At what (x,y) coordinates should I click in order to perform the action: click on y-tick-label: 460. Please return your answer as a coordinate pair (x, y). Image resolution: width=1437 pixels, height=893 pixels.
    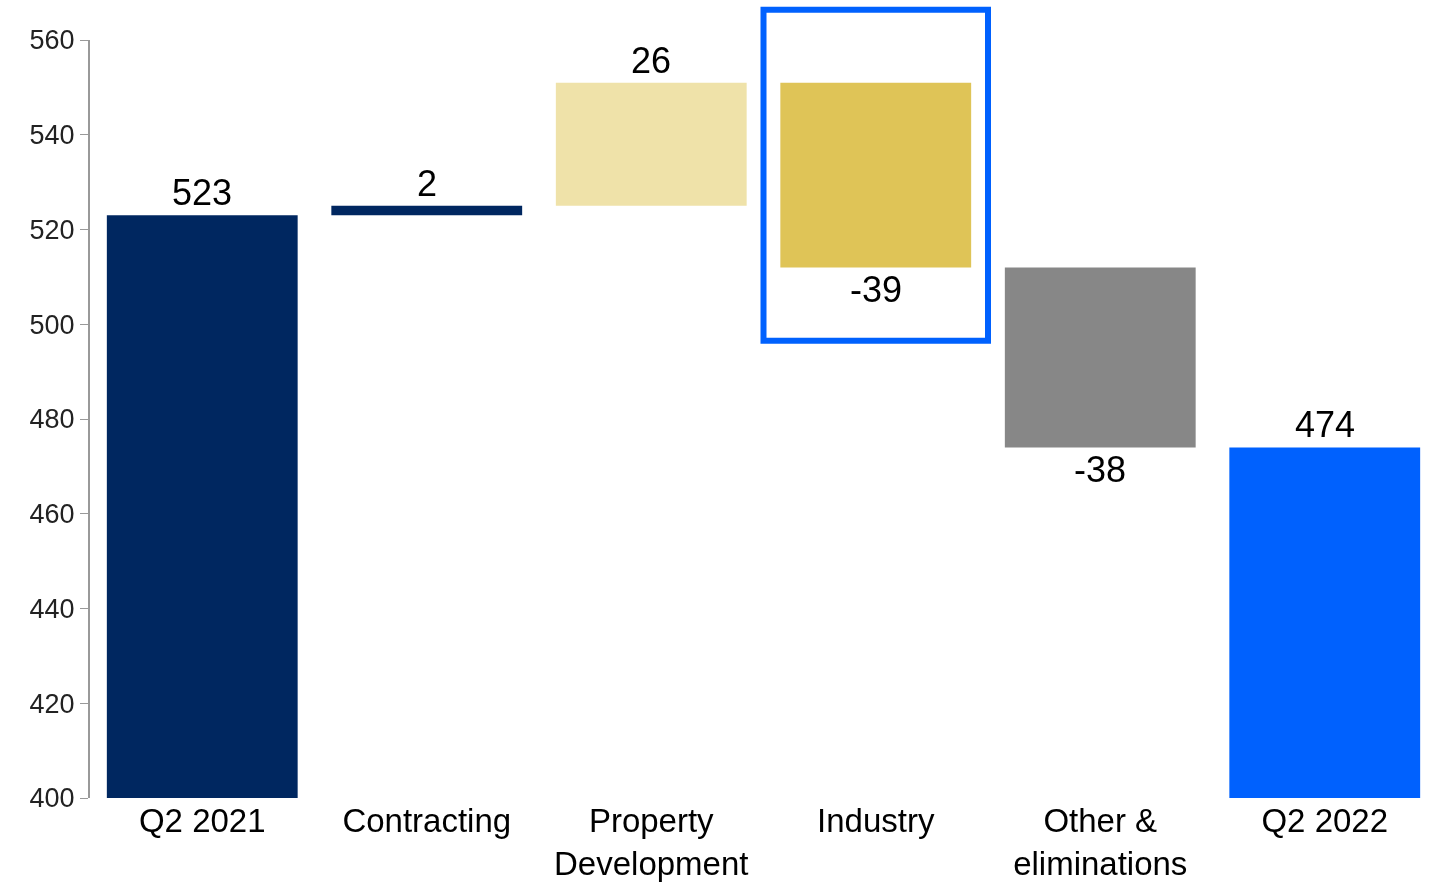
    Looking at the image, I should click on (52, 514).